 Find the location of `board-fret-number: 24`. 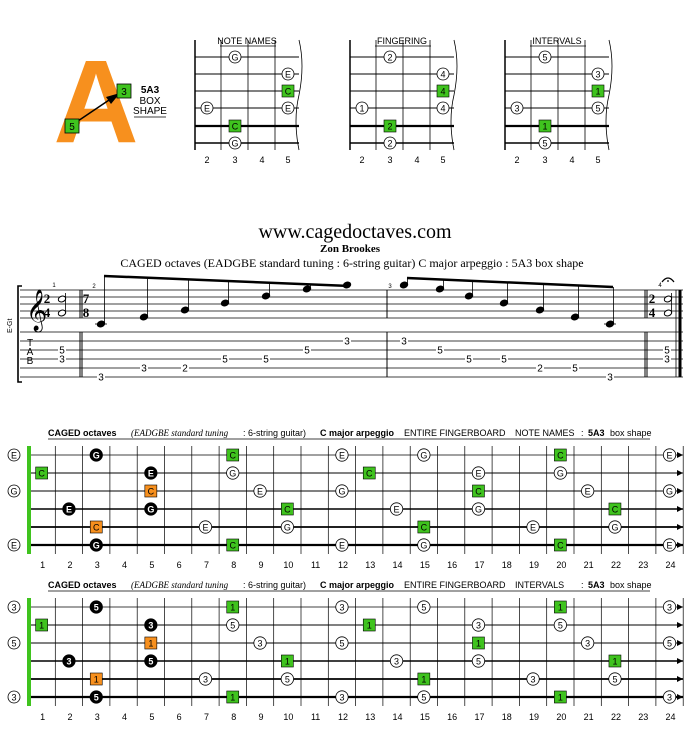

board-fret-number: 24 is located at coordinates (671, 717).